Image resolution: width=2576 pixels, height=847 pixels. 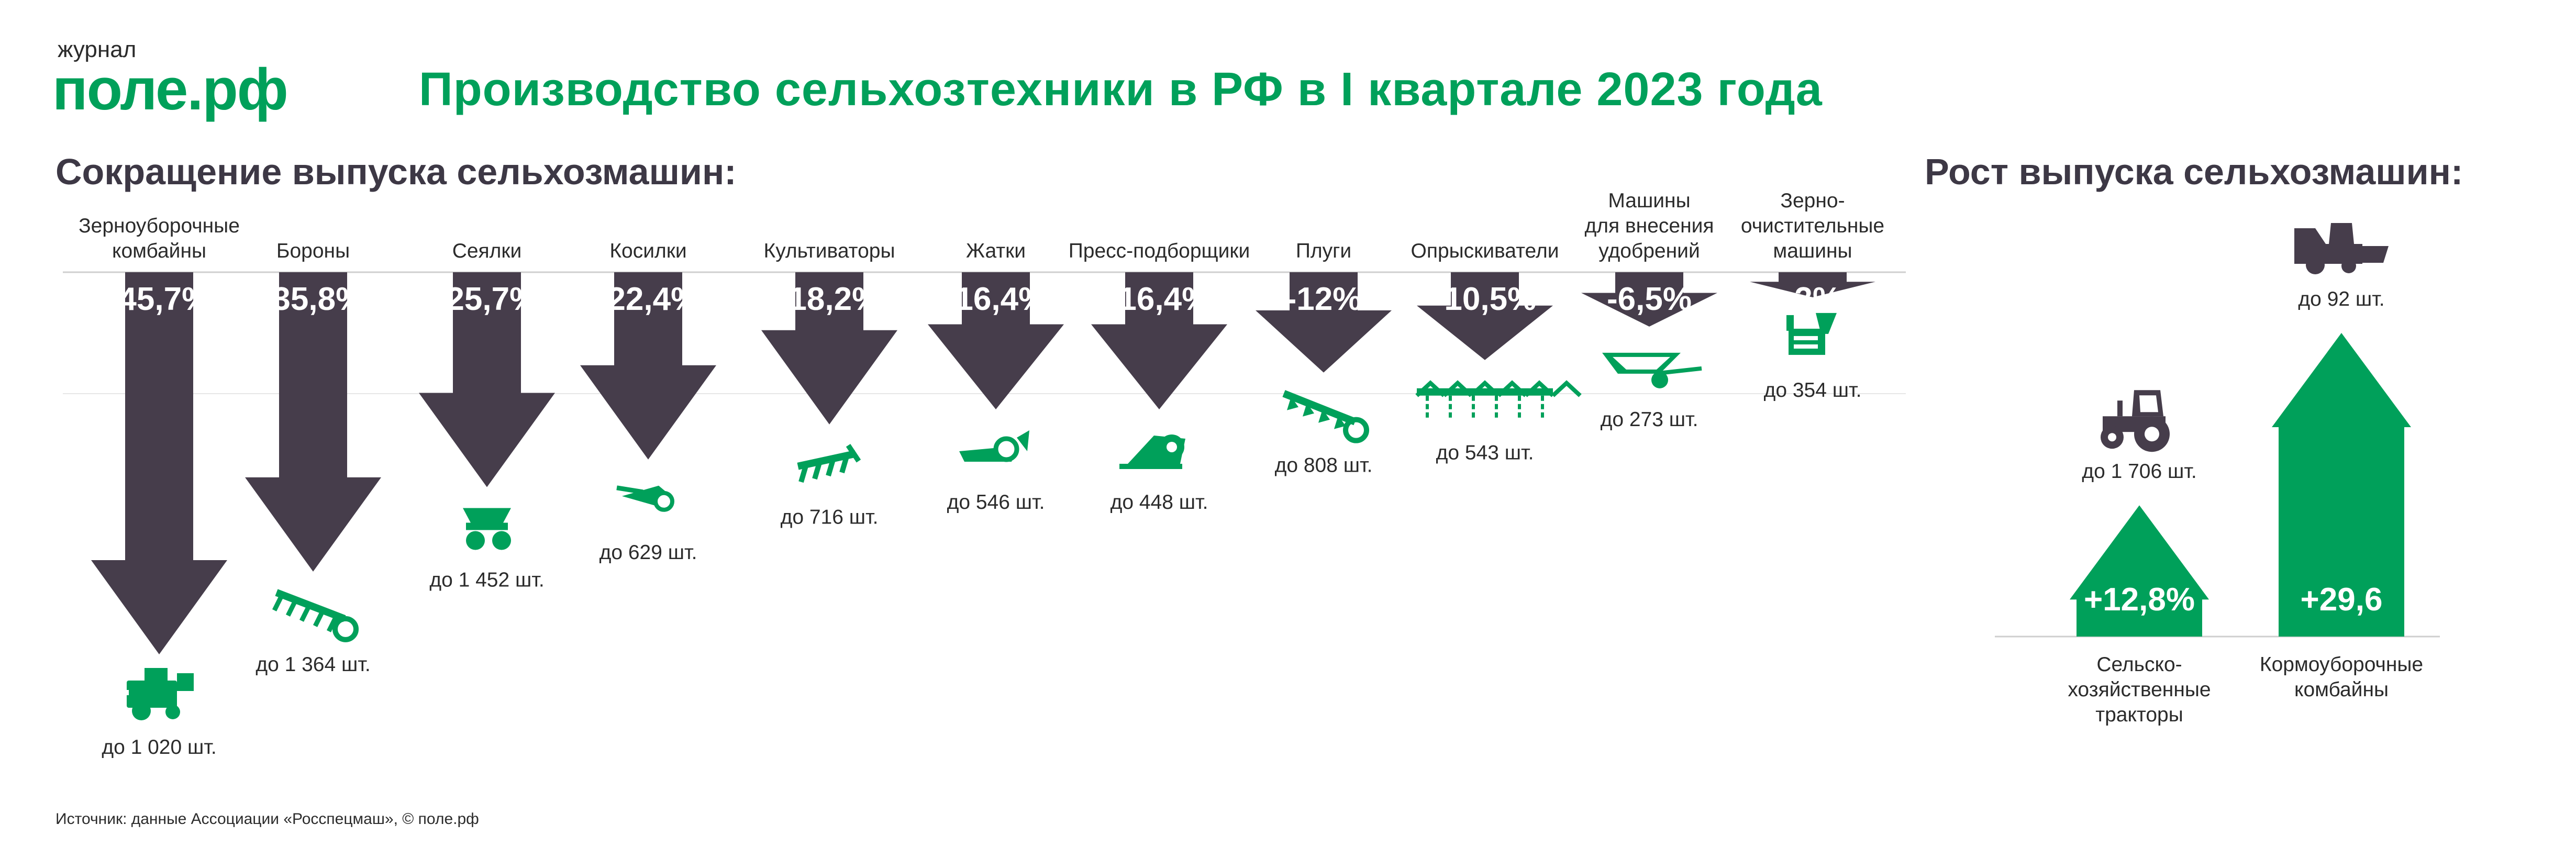 What do you see at coordinates (170, 90) in the screenshot?
I see `logo: поле.рф` at bounding box center [170, 90].